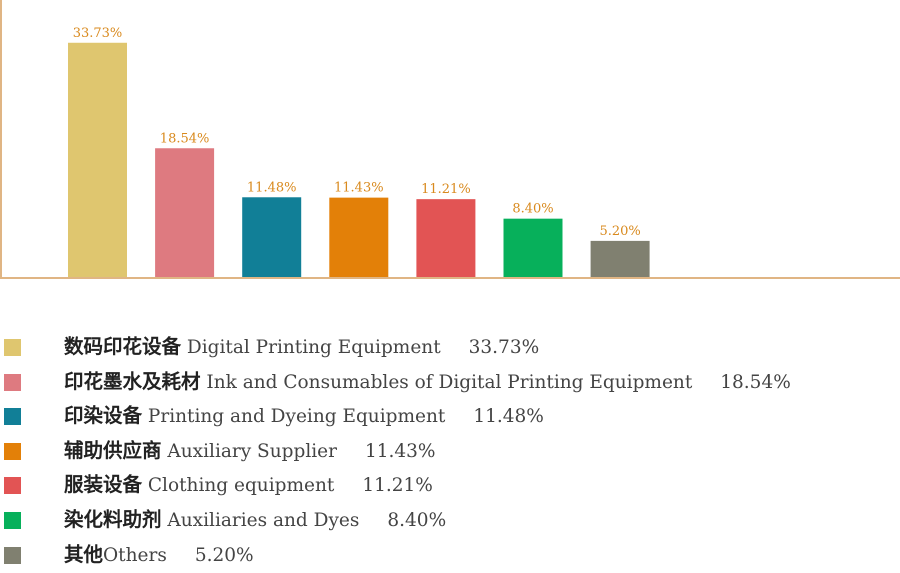 The width and height of the screenshot is (900, 573). What do you see at coordinates (250, 450) in the screenshot?
I see `legend-label: 辅助供应商 Auxiliary Supplier 11.43%` at bounding box center [250, 450].